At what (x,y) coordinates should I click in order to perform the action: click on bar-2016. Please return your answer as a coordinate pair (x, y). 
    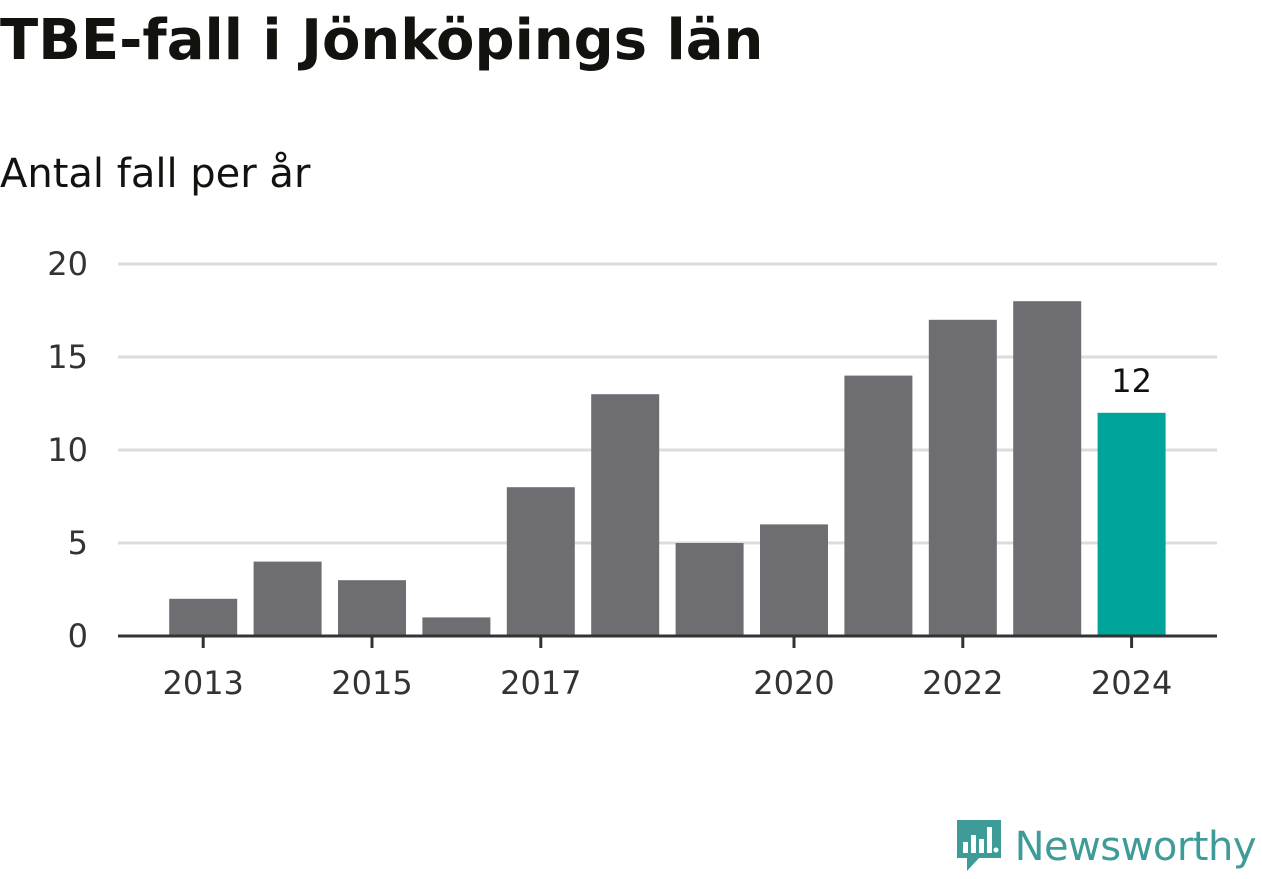
    Looking at the image, I should click on (456, 626).